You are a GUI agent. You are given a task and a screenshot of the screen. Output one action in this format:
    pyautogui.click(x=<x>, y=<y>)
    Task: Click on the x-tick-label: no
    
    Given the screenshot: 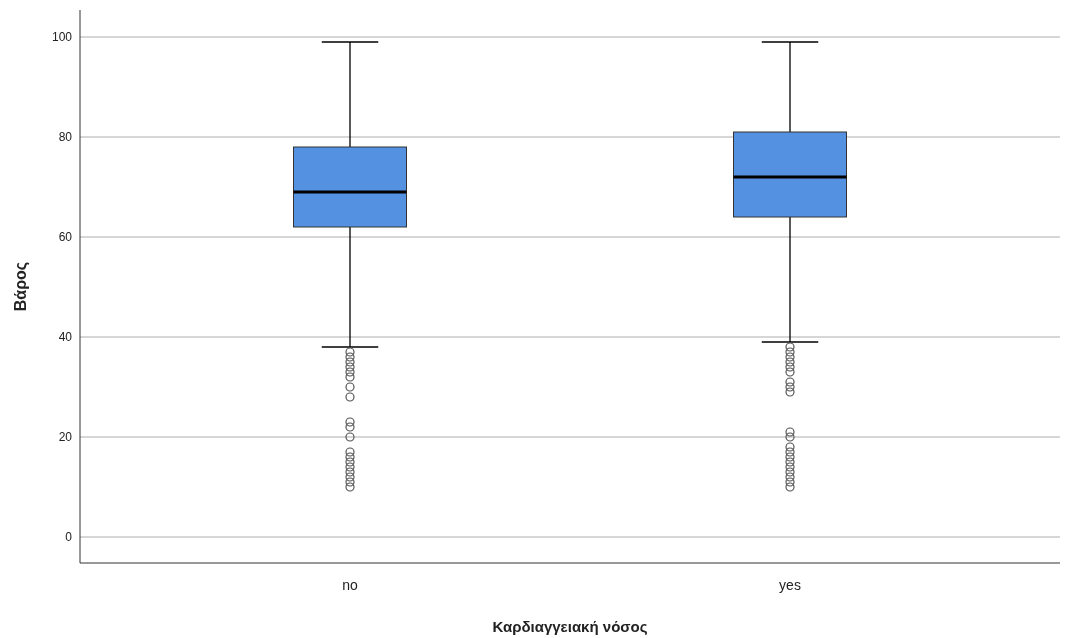 What is the action you would take?
    pyautogui.click(x=350, y=585)
    